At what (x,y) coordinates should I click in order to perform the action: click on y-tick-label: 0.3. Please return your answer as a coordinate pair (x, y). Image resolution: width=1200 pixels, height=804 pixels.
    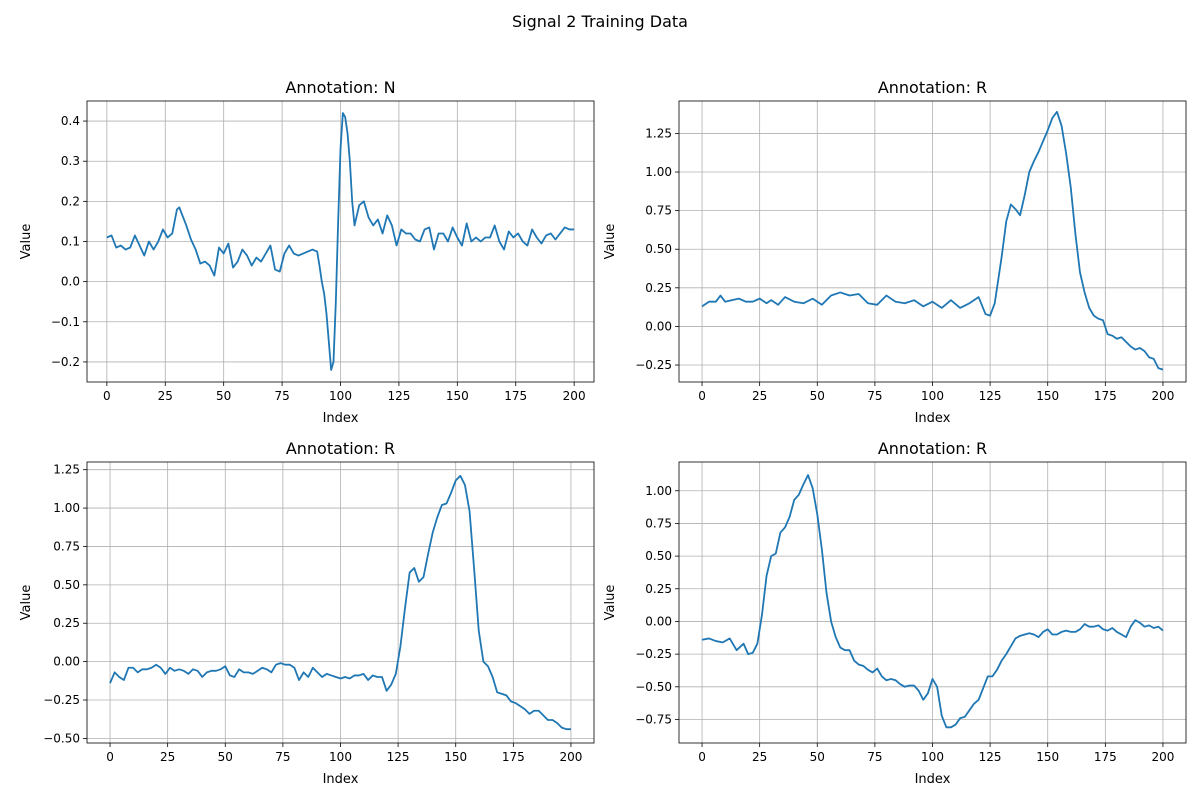
    Looking at the image, I should click on (70, 161).